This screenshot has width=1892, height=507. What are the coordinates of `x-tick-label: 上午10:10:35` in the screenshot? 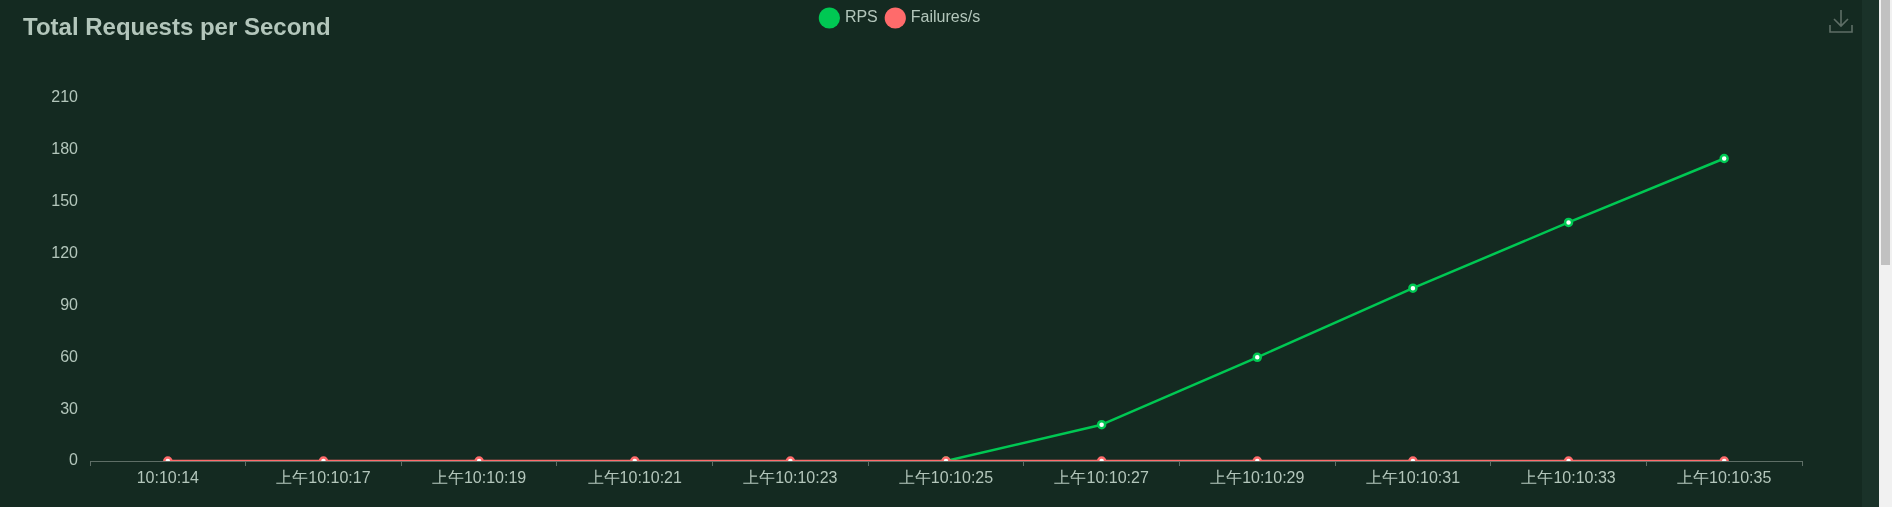 It's located at (1724, 478).